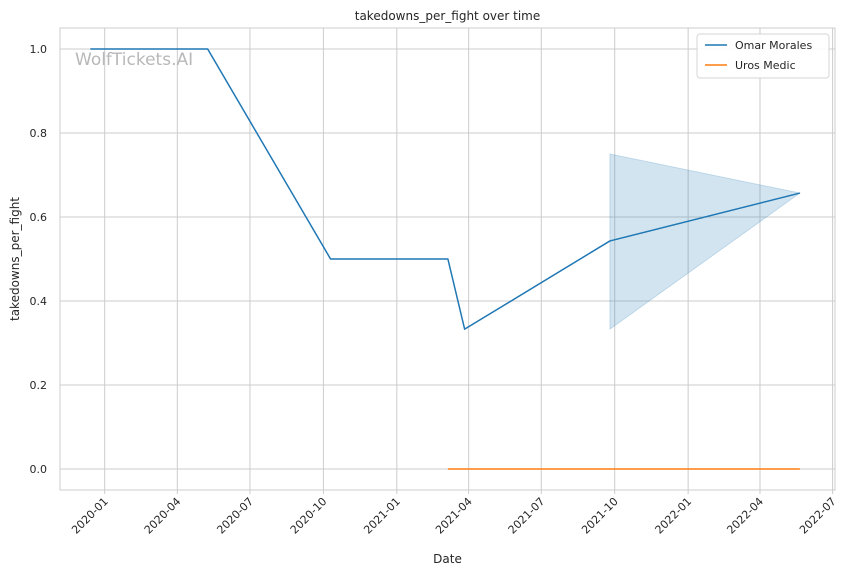 Image resolution: width=865 pixels, height=575 pixels. Describe the element at coordinates (527, 516) in the screenshot. I see `x-tick-label: 2021-07` at that location.